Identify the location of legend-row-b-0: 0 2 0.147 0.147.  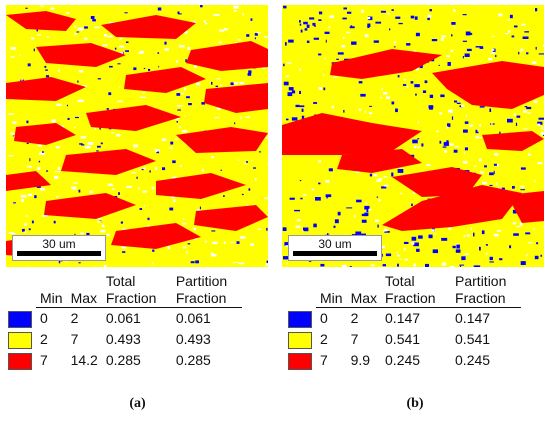
(402, 319).